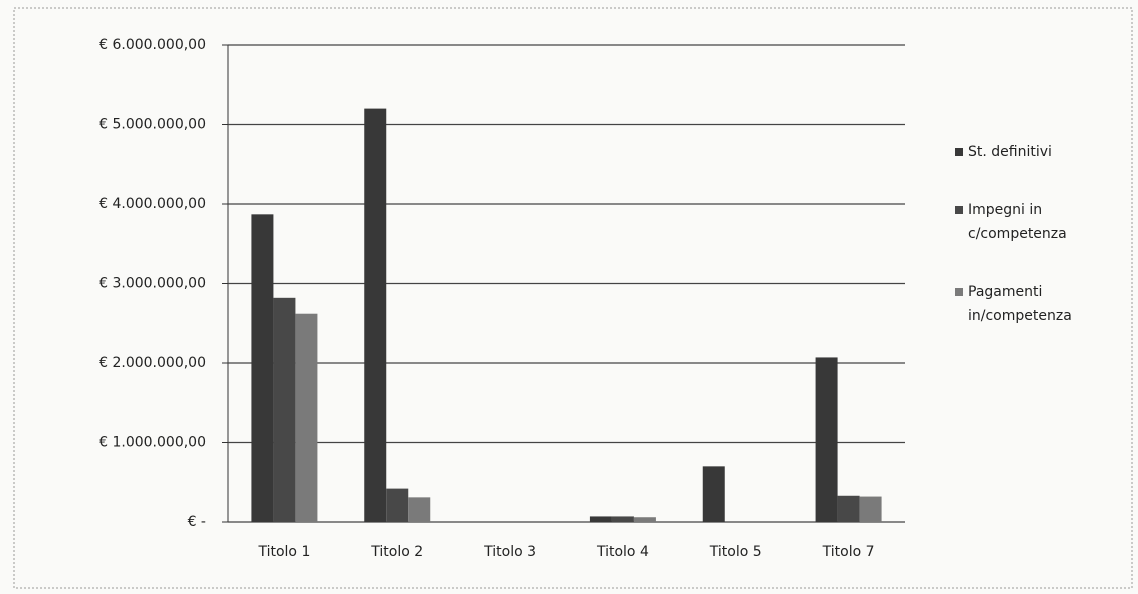  What do you see at coordinates (197, 522) in the screenshot?
I see `y-tick-label: € -` at bounding box center [197, 522].